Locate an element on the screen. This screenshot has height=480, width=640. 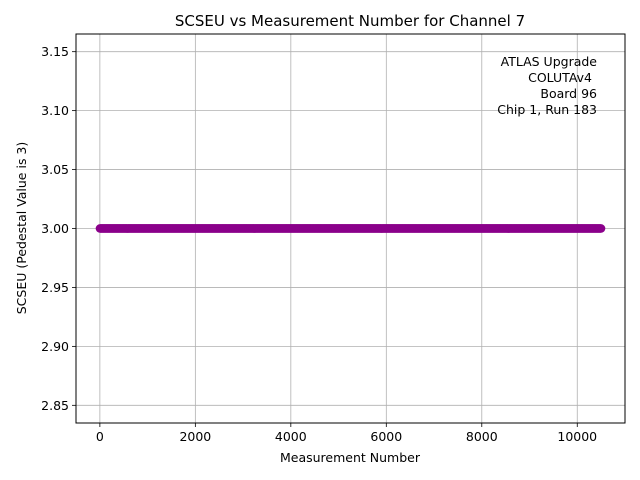
data-points is located at coordinates (350, 228).